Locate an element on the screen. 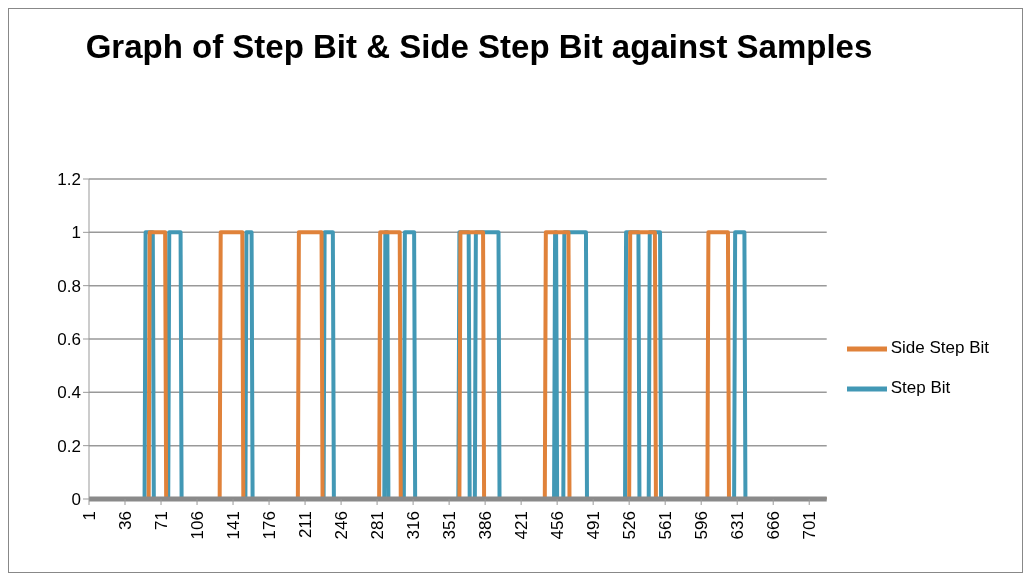 This screenshot has height=581, width=1031. legend-label: Step Bit is located at coordinates (920, 388).